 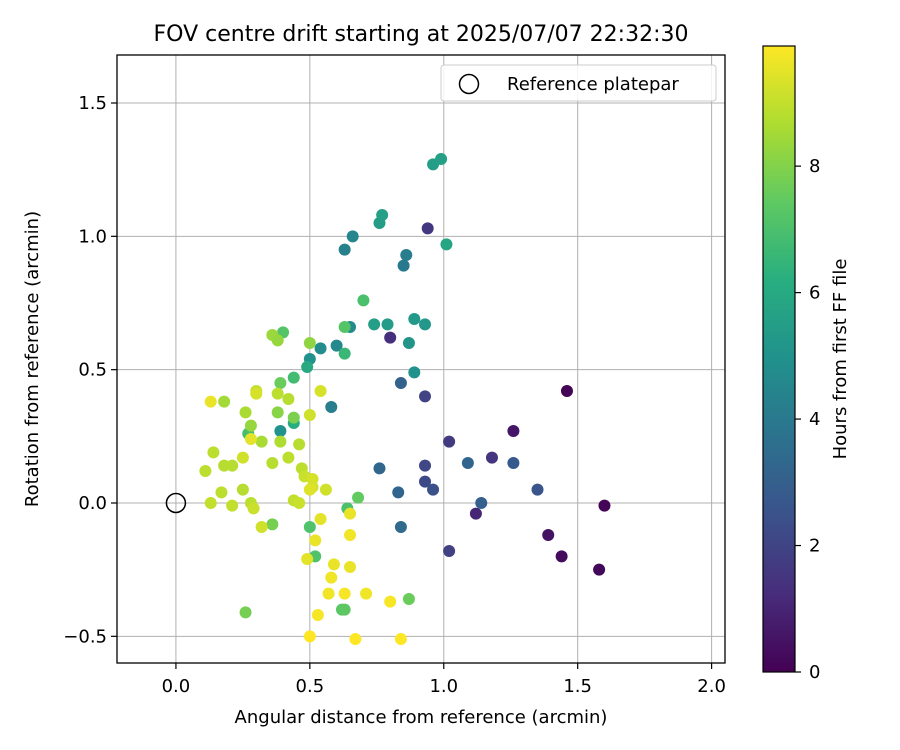 I want to click on colorbar: 0 2 4 6 8 Hours from first FF file, so click(x=806, y=364).